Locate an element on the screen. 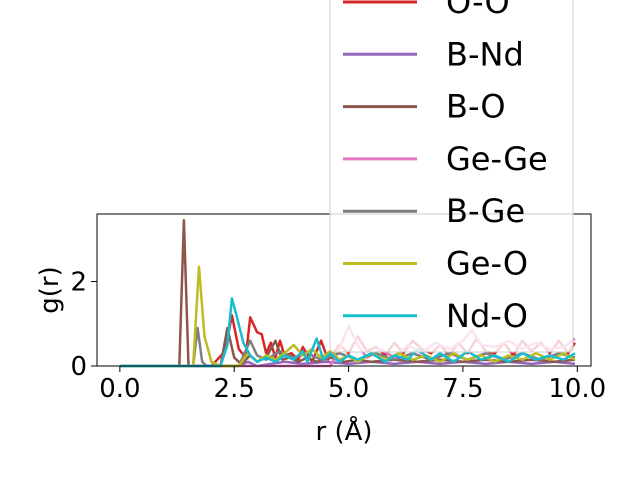  legend-label-o-o: O-O is located at coordinates (478, 10).